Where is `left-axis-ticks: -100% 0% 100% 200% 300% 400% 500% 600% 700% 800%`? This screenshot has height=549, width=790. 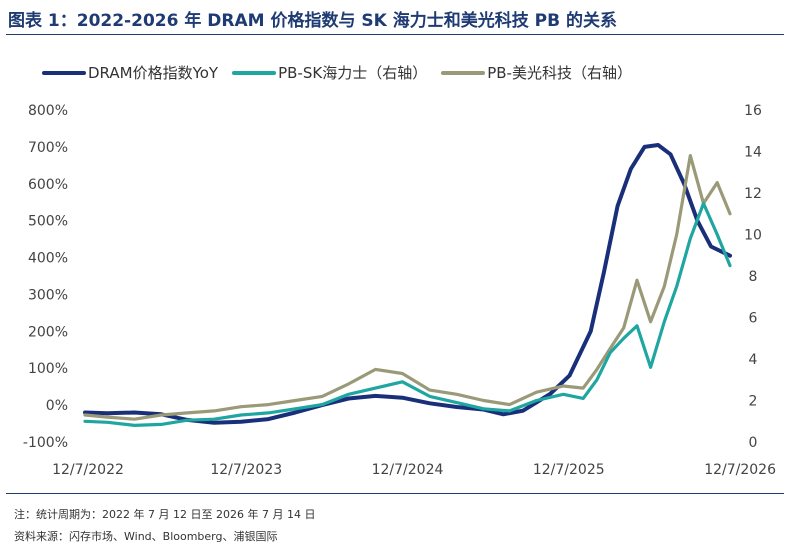
left-axis-ticks: -100% 0% 100% 200% 300% 400% 500% 600% 700% 800% is located at coordinates (45, 277).